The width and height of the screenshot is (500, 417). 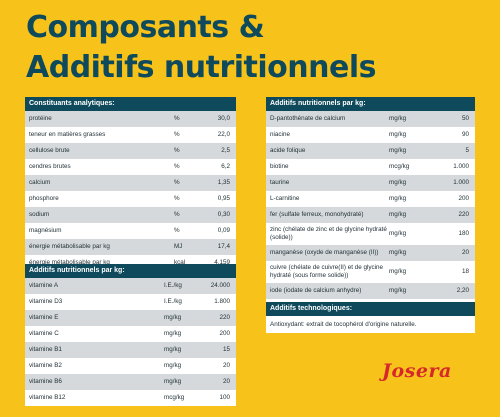 I want to click on josera-logo: Josera, so click(x=417, y=371).